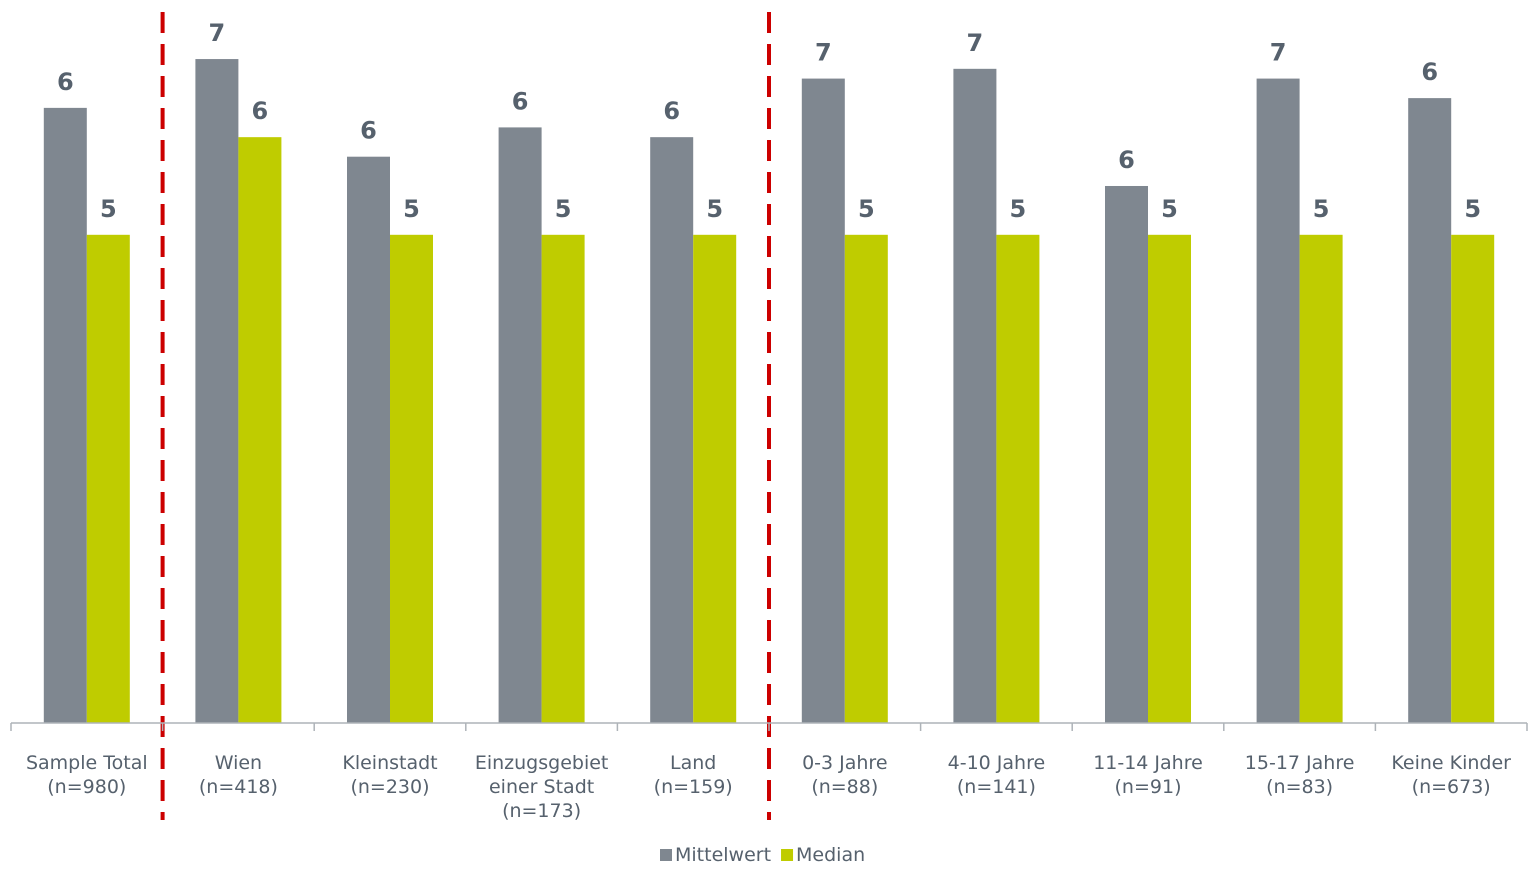  Describe the element at coordinates (238, 763) in the screenshot. I see `category-label-line: Wien` at that location.